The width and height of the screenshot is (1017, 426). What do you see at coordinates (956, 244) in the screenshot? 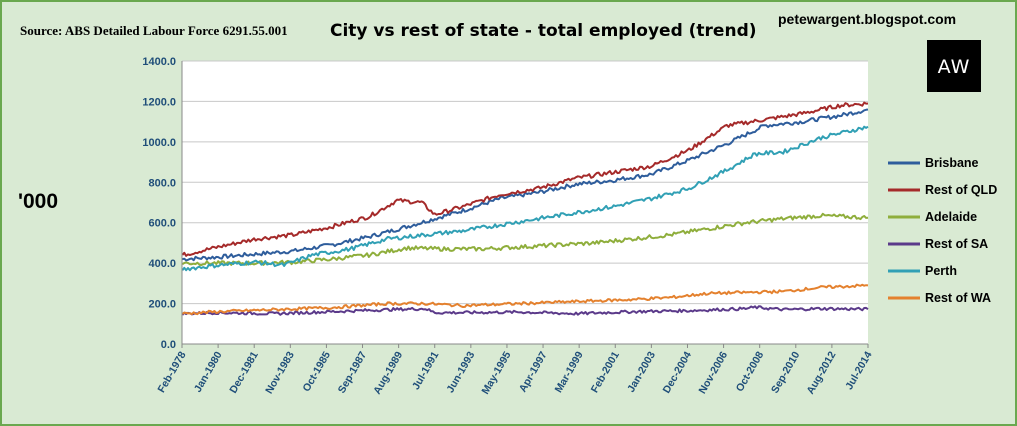
I see `legend-label: Rest of SA` at bounding box center [956, 244].